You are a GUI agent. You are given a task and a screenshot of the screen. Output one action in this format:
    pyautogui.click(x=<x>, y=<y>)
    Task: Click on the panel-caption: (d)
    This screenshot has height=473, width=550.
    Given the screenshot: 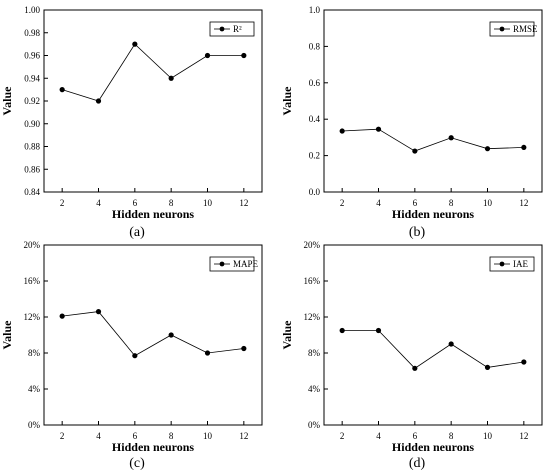 What is the action you would take?
    pyautogui.click(x=417, y=463)
    